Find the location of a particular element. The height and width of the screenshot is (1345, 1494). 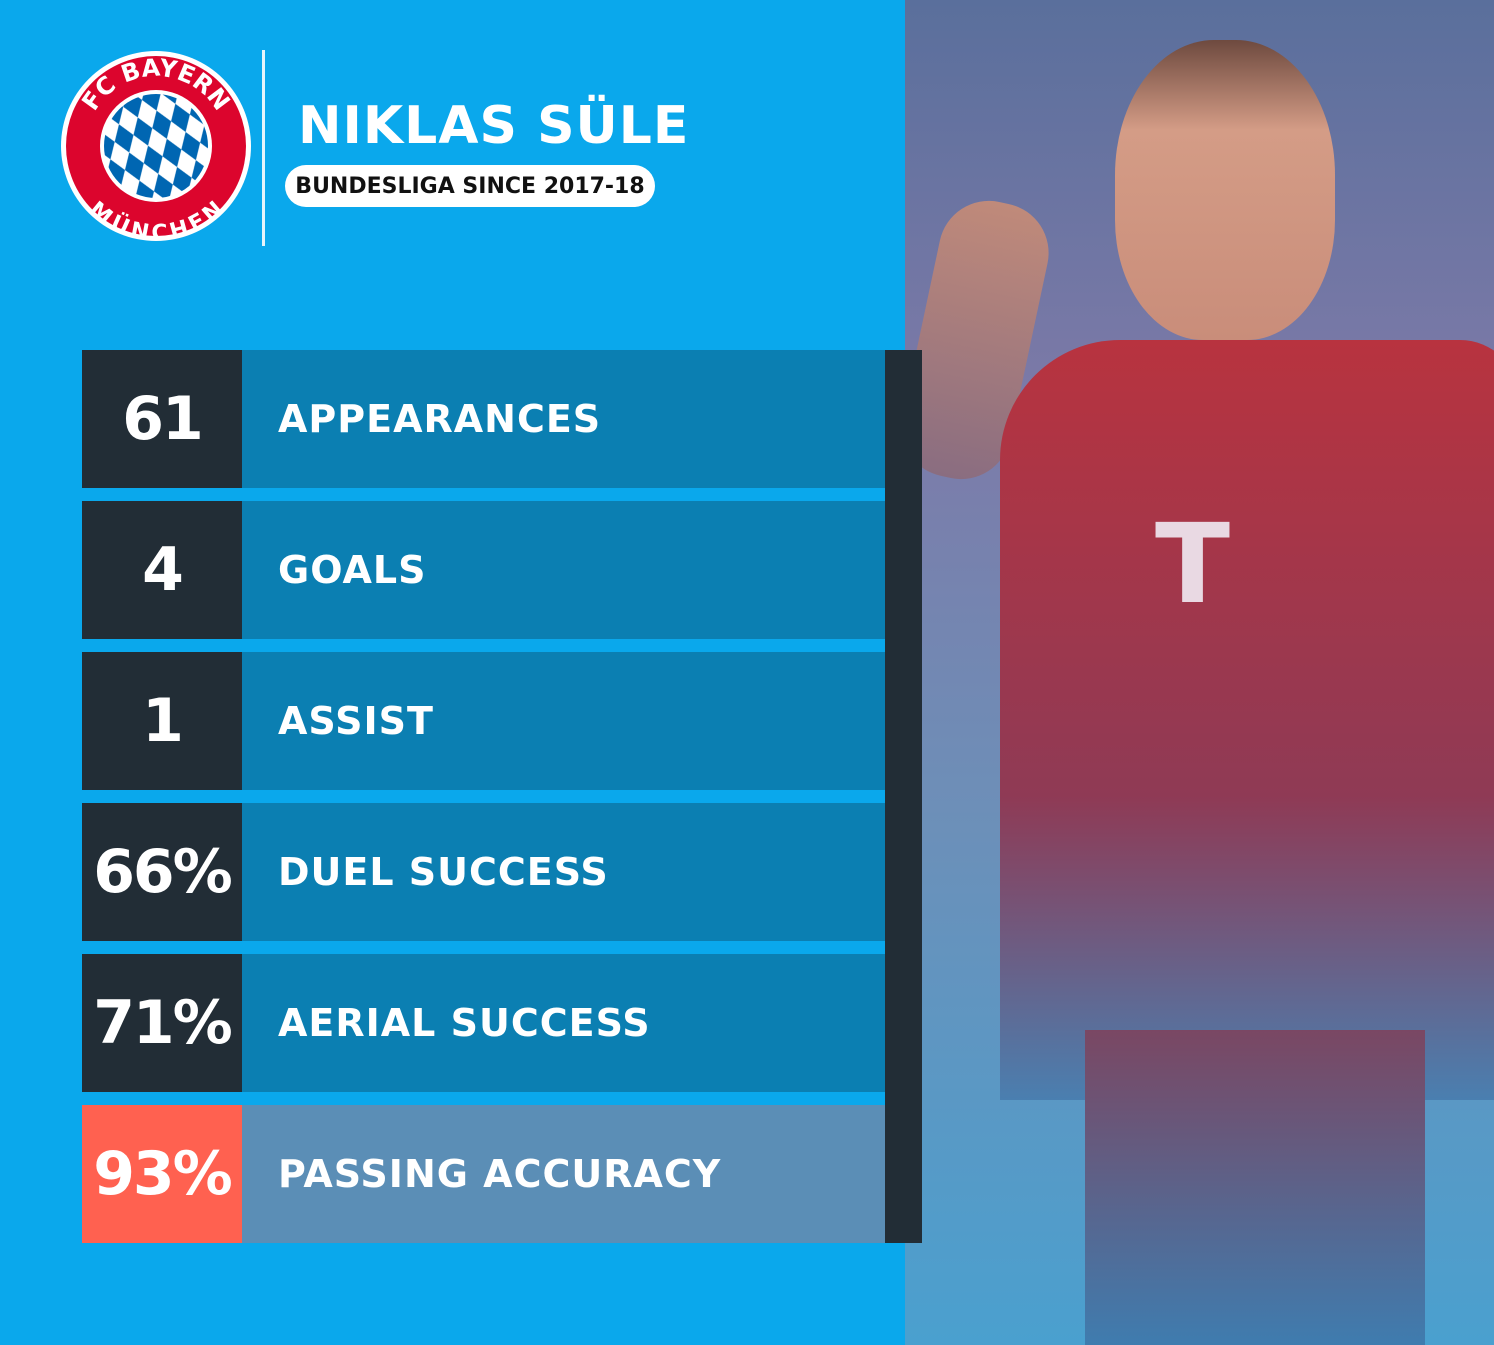

stat-value: 93% is located at coordinates (162, 1174).